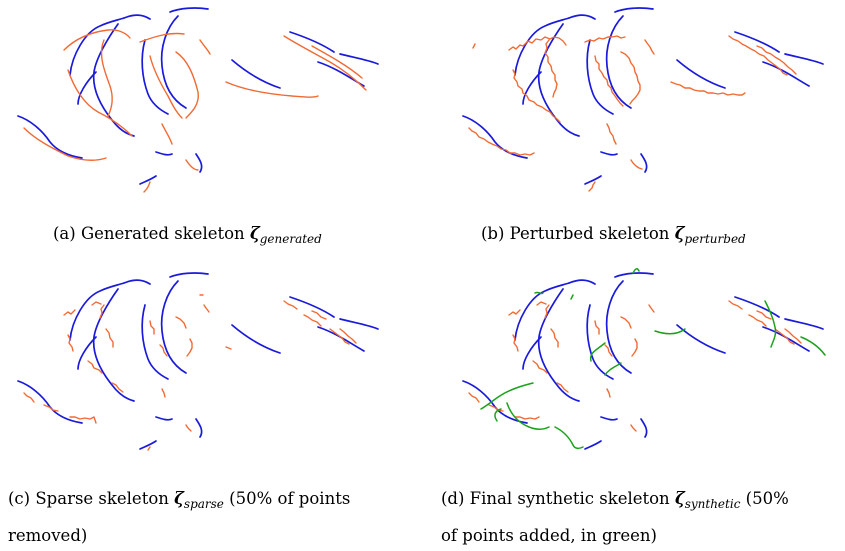  I want to click on added-points-d, so click(653, 359).